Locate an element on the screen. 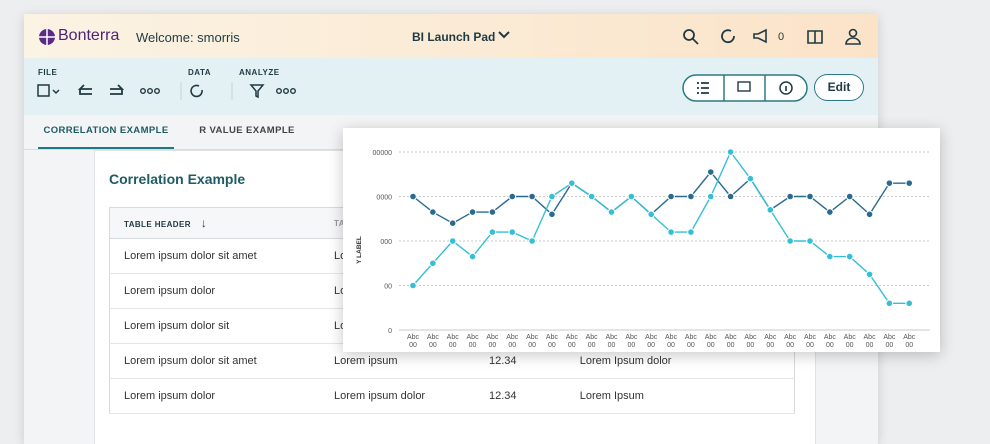 The height and width of the screenshot is (444, 990). table-cell: Lorem ipsum is located at coordinates (366, 361).